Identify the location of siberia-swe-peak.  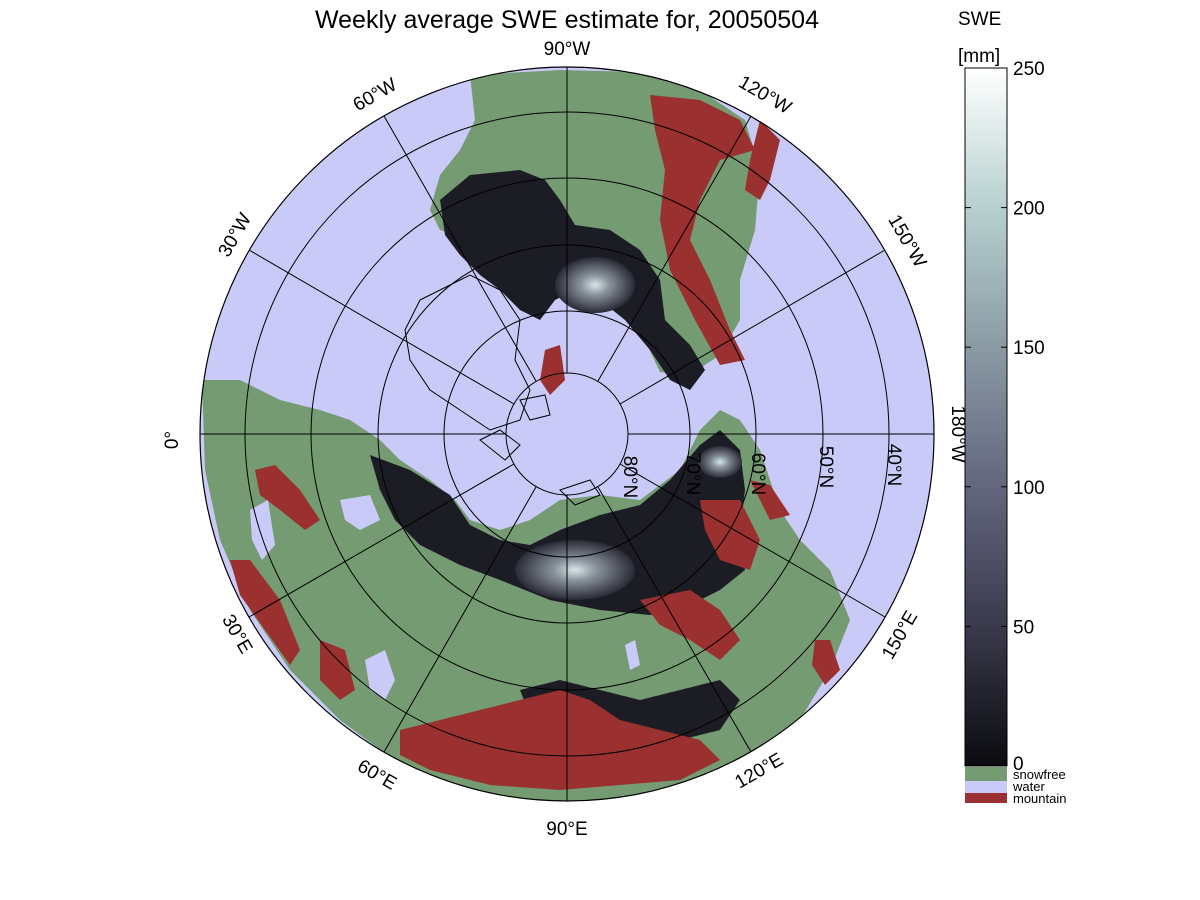
(575, 570).